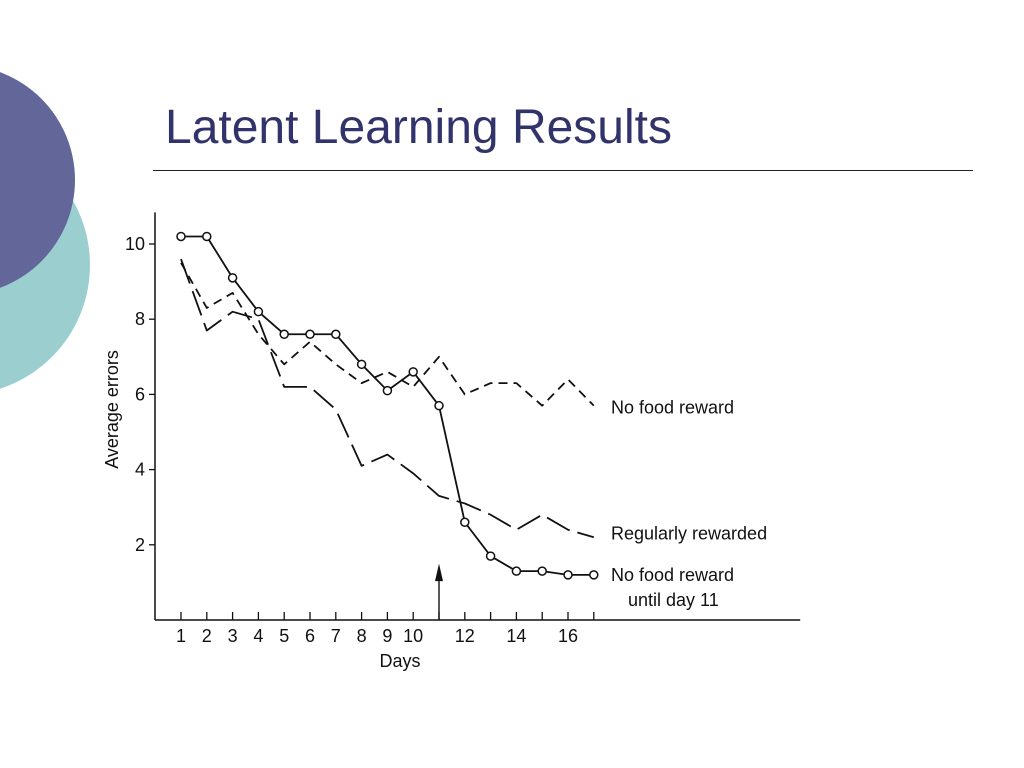 The image size is (1024, 768). I want to click on y-axis-label: Average errors, so click(112, 409).